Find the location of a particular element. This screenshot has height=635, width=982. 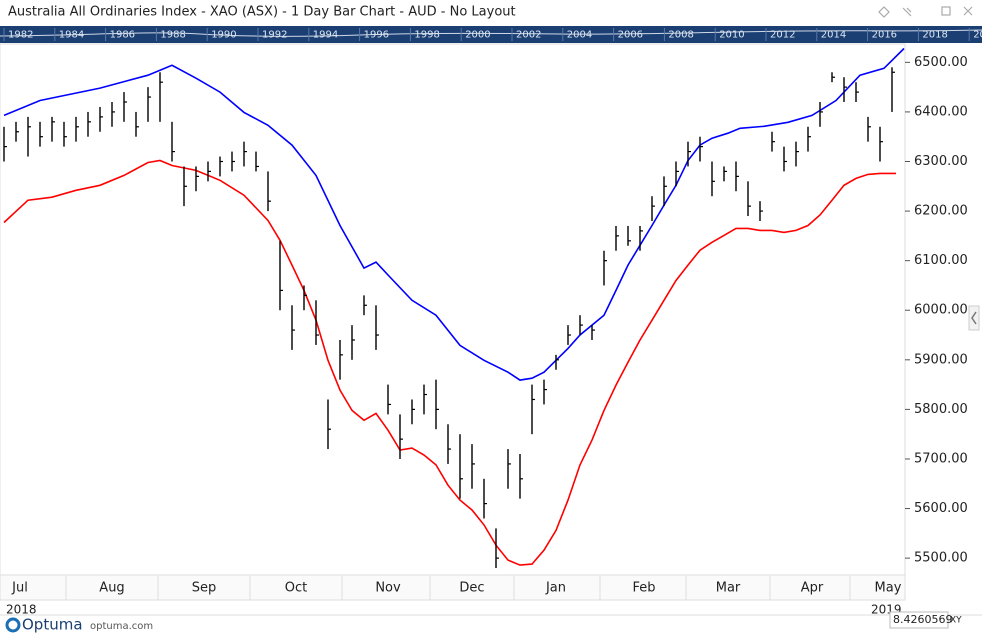

readout-box is located at coordinates (919, 620).